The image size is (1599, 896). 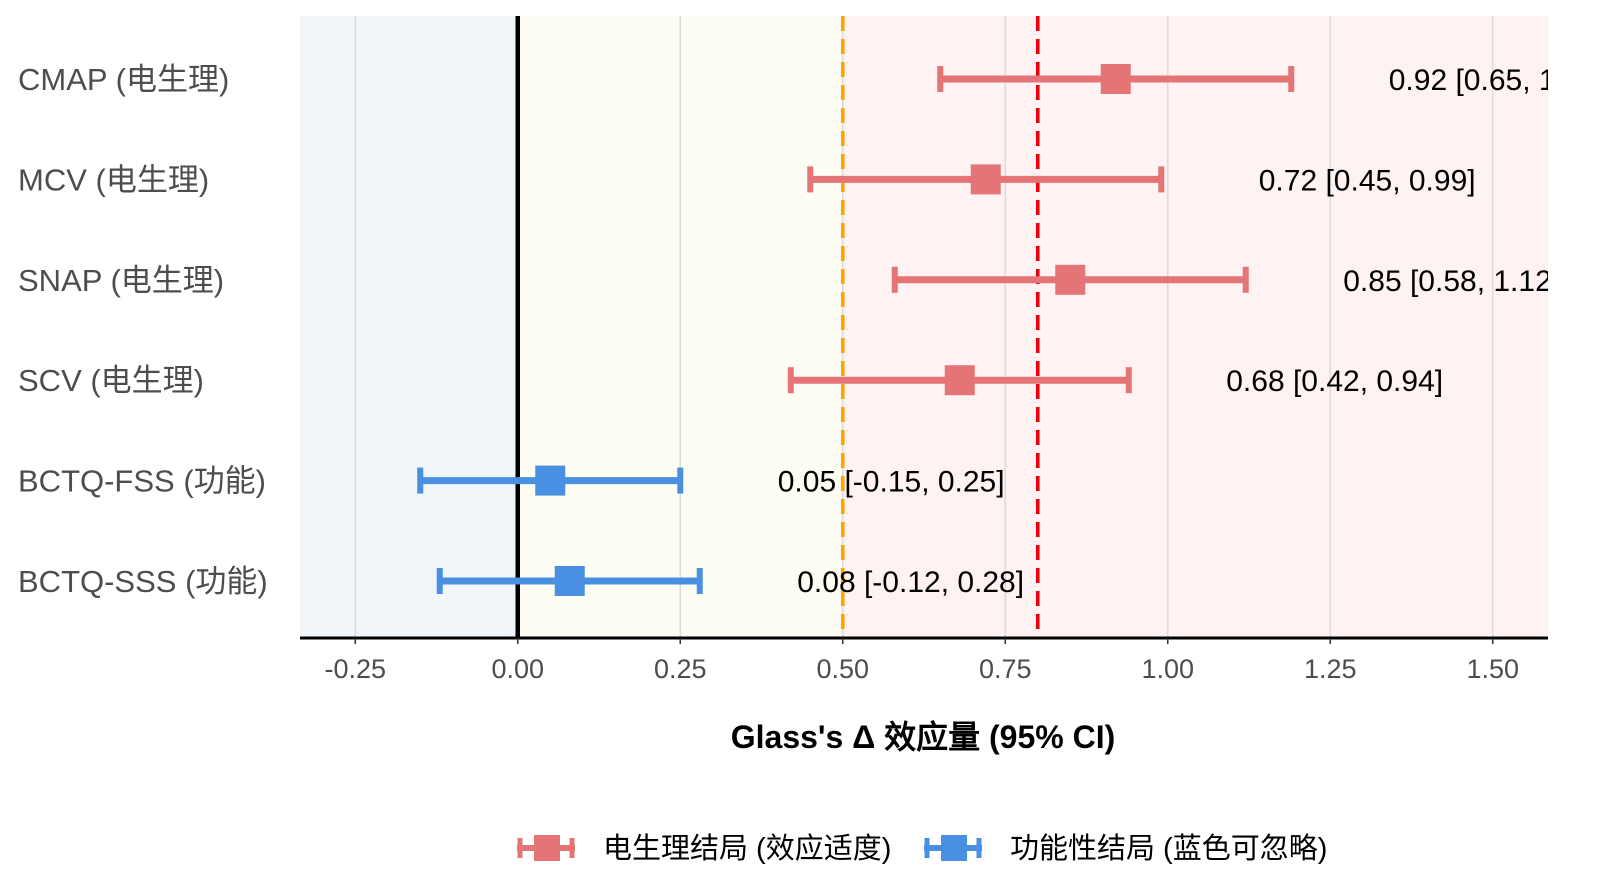 What do you see at coordinates (123, 79) in the screenshot?
I see `row-label: CMAP (电生理)` at bounding box center [123, 79].